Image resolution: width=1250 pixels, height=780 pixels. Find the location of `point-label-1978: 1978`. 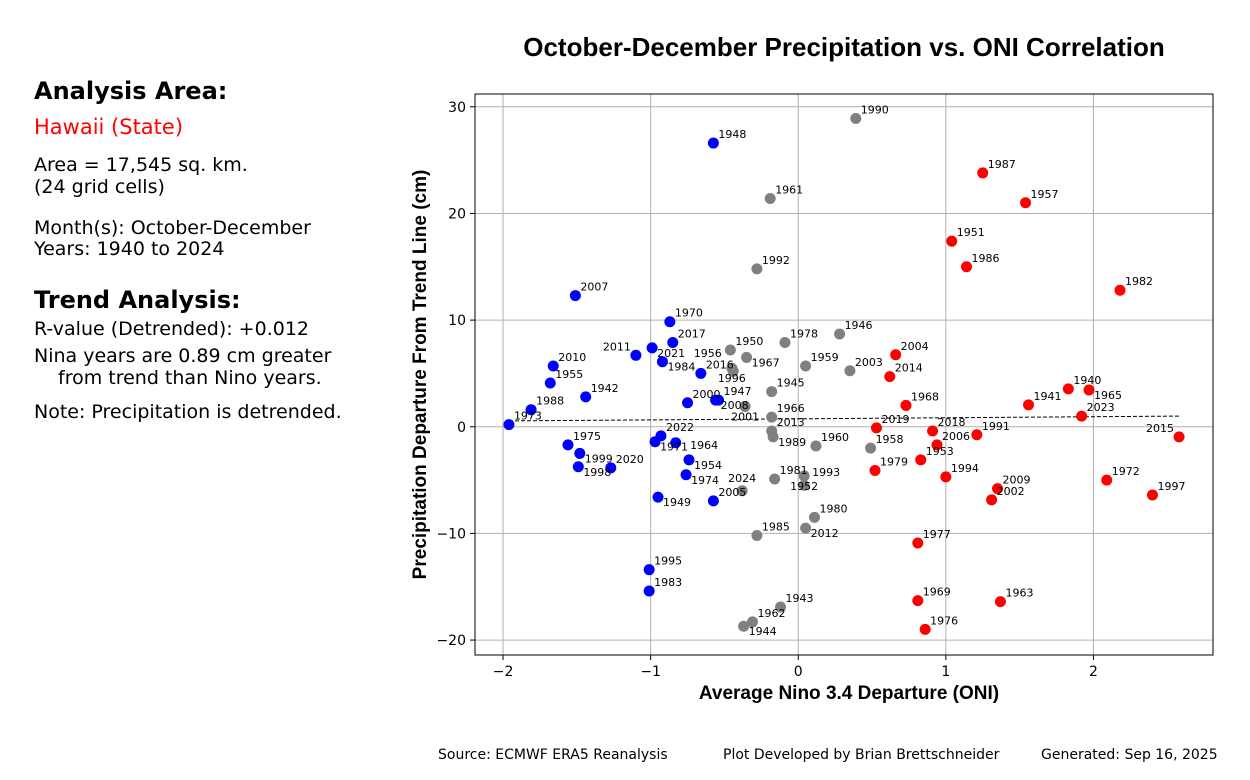

point-label-1978: 1978 is located at coordinates (804, 334).